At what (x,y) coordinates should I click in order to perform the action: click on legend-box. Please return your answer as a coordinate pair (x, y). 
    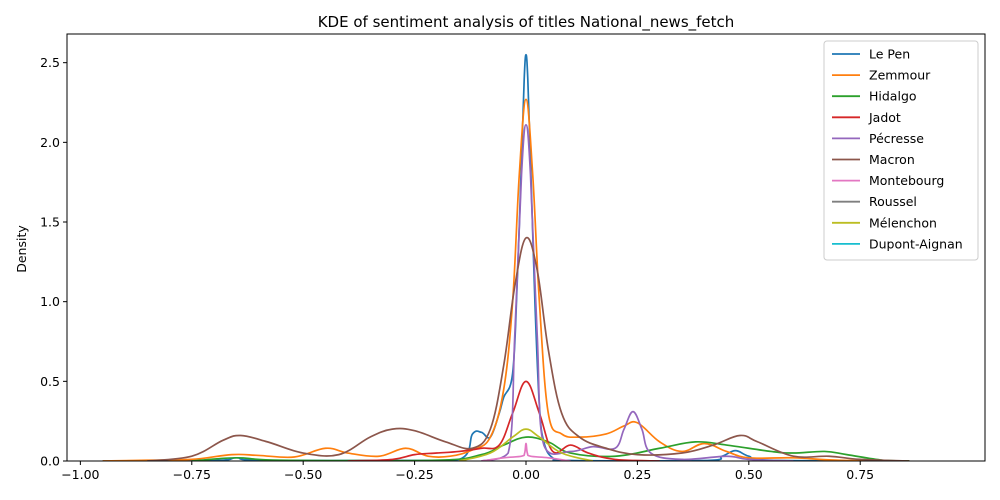
    Looking at the image, I should click on (901, 150).